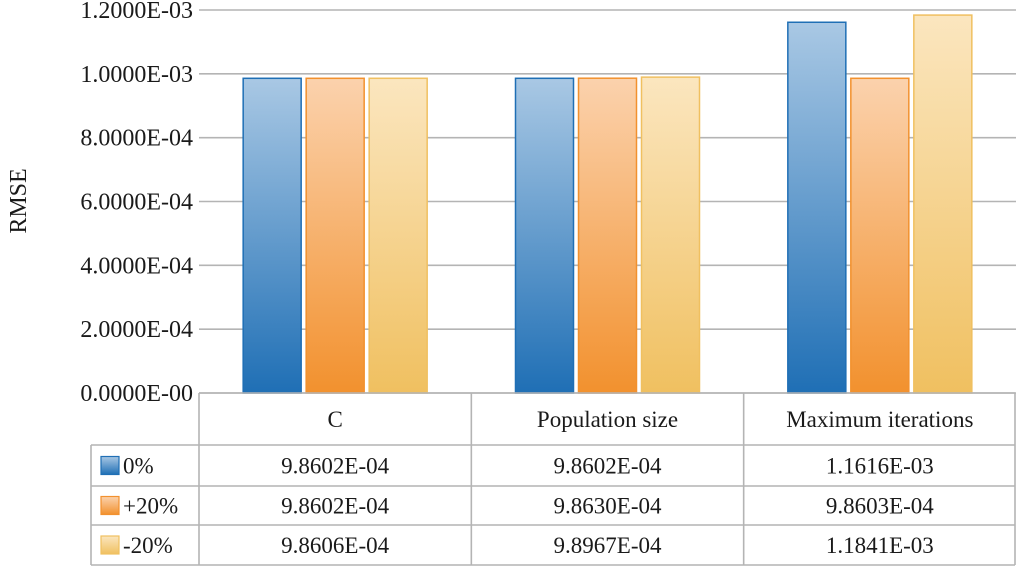 Image resolution: width=1016 pixels, height=569 pixels. I want to click on legend-label-20: -20%, so click(148, 545).